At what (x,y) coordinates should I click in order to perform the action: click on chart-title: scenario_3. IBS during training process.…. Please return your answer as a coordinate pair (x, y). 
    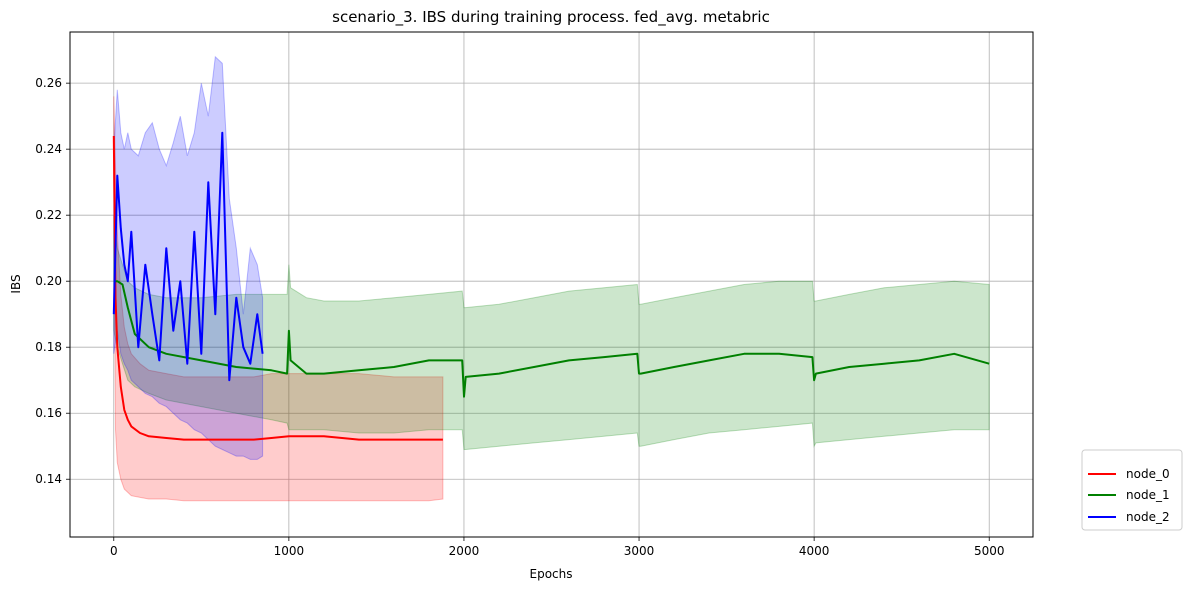
    Looking at the image, I should click on (551, 17).